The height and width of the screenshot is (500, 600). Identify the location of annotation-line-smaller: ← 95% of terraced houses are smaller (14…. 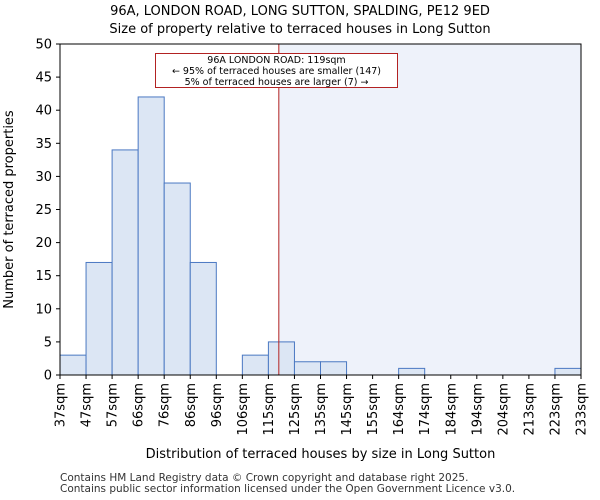
(276, 71).